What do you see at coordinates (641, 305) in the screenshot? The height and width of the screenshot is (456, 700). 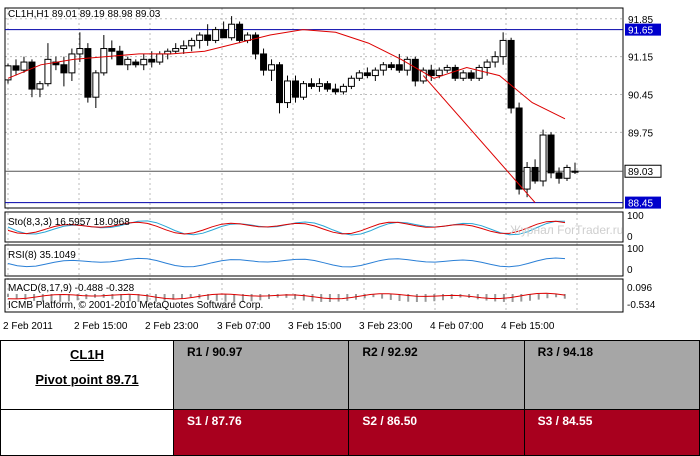 I see `macd-tick-low: -0.534` at bounding box center [641, 305].